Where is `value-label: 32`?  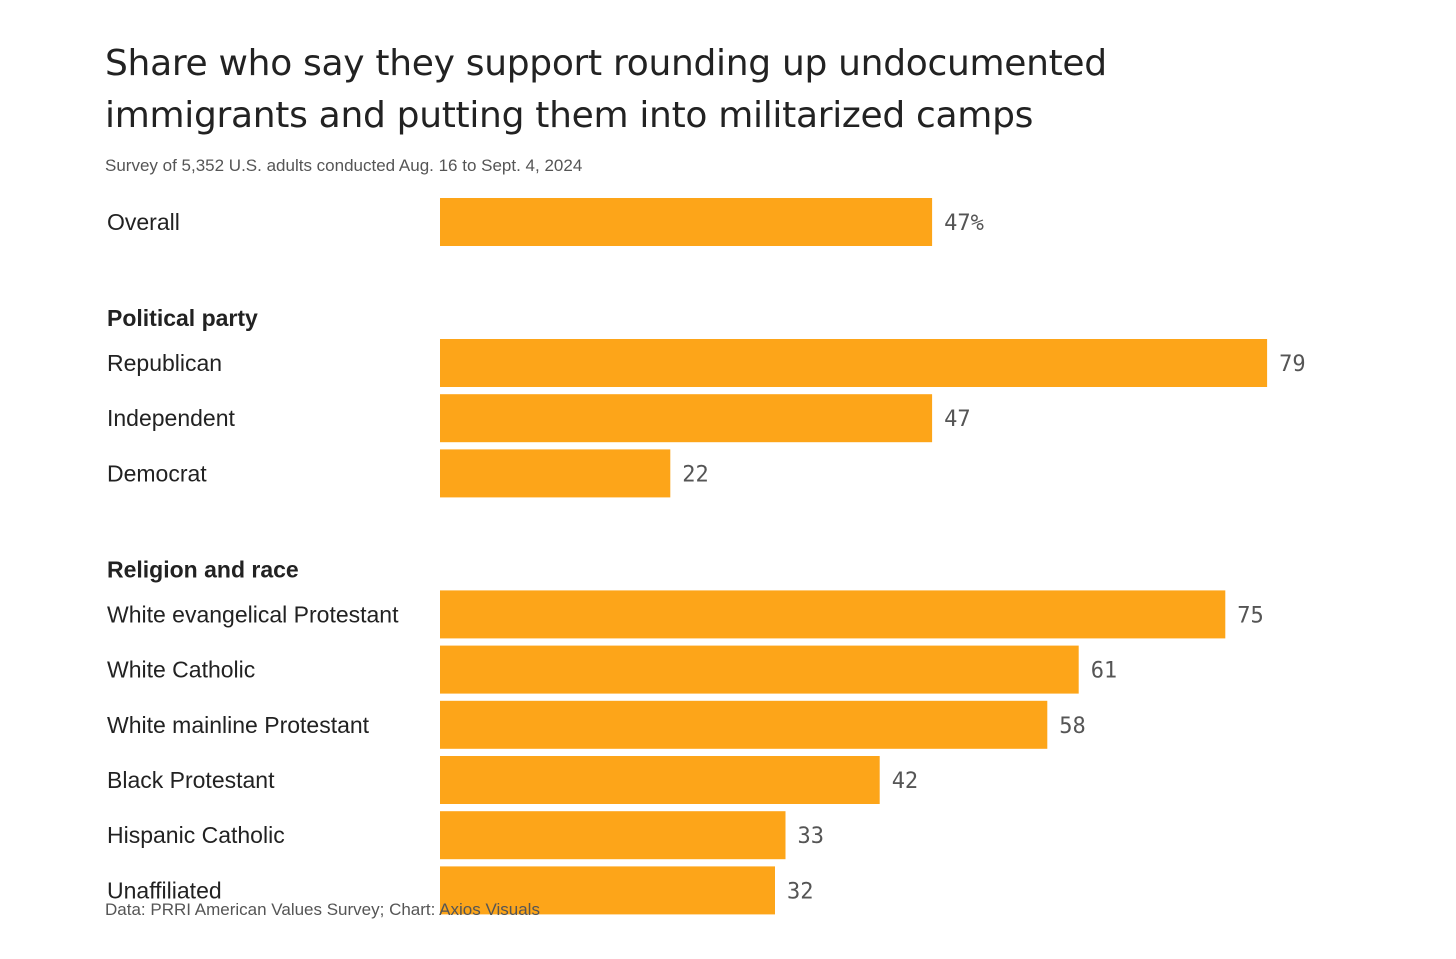 value-label: 32 is located at coordinates (800, 891).